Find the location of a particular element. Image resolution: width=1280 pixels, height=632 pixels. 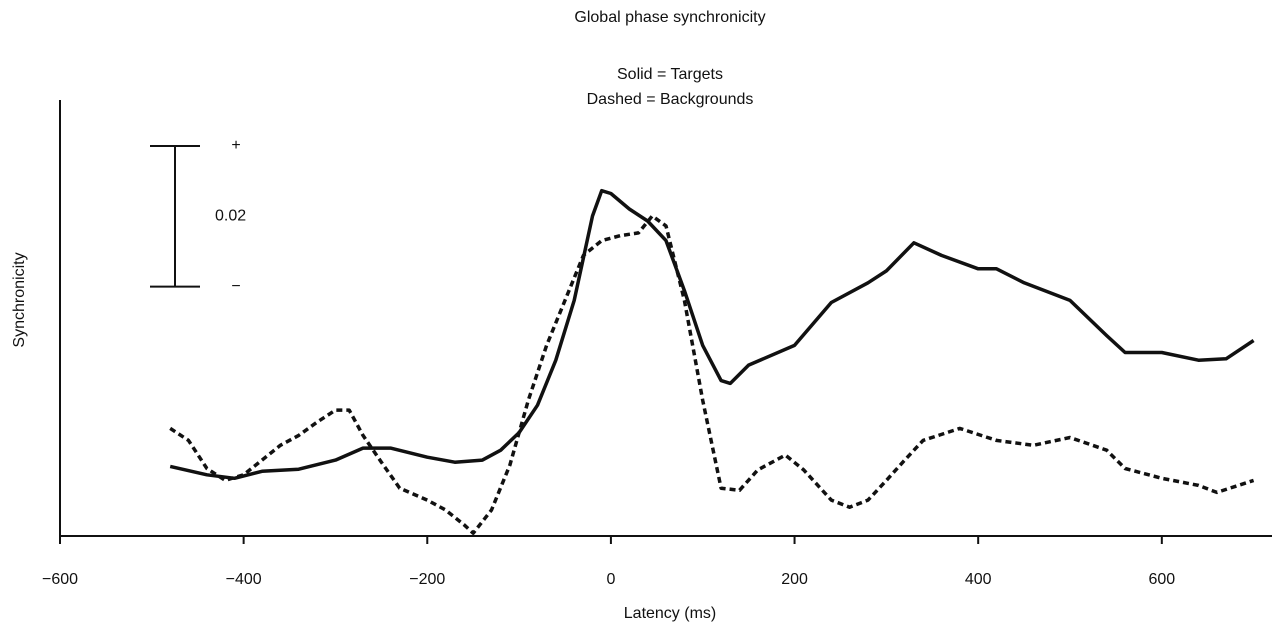

legend-entry: Dashed = Backgrounds is located at coordinates (670, 99).